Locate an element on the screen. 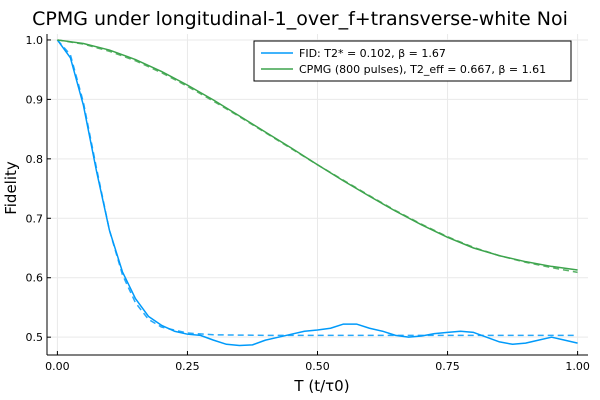 This screenshot has width=600, height=400. y-tick-label-3: 0.8 is located at coordinates (35, 159).